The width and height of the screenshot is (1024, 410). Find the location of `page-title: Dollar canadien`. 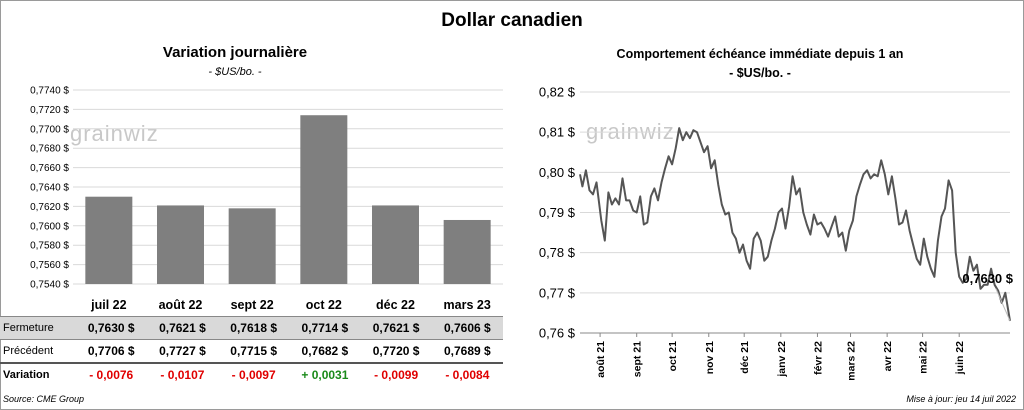

page-title: Dollar canadien is located at coordinates (512, 20).